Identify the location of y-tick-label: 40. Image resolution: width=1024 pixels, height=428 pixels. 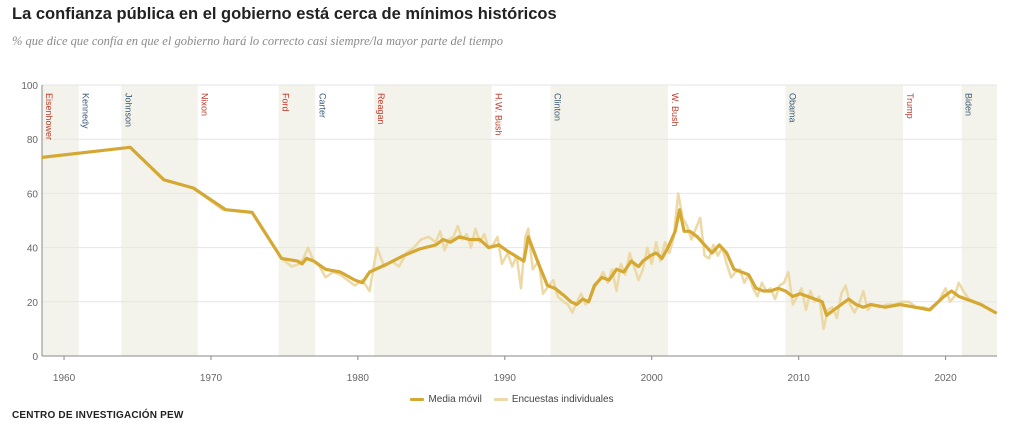
(33, 249).